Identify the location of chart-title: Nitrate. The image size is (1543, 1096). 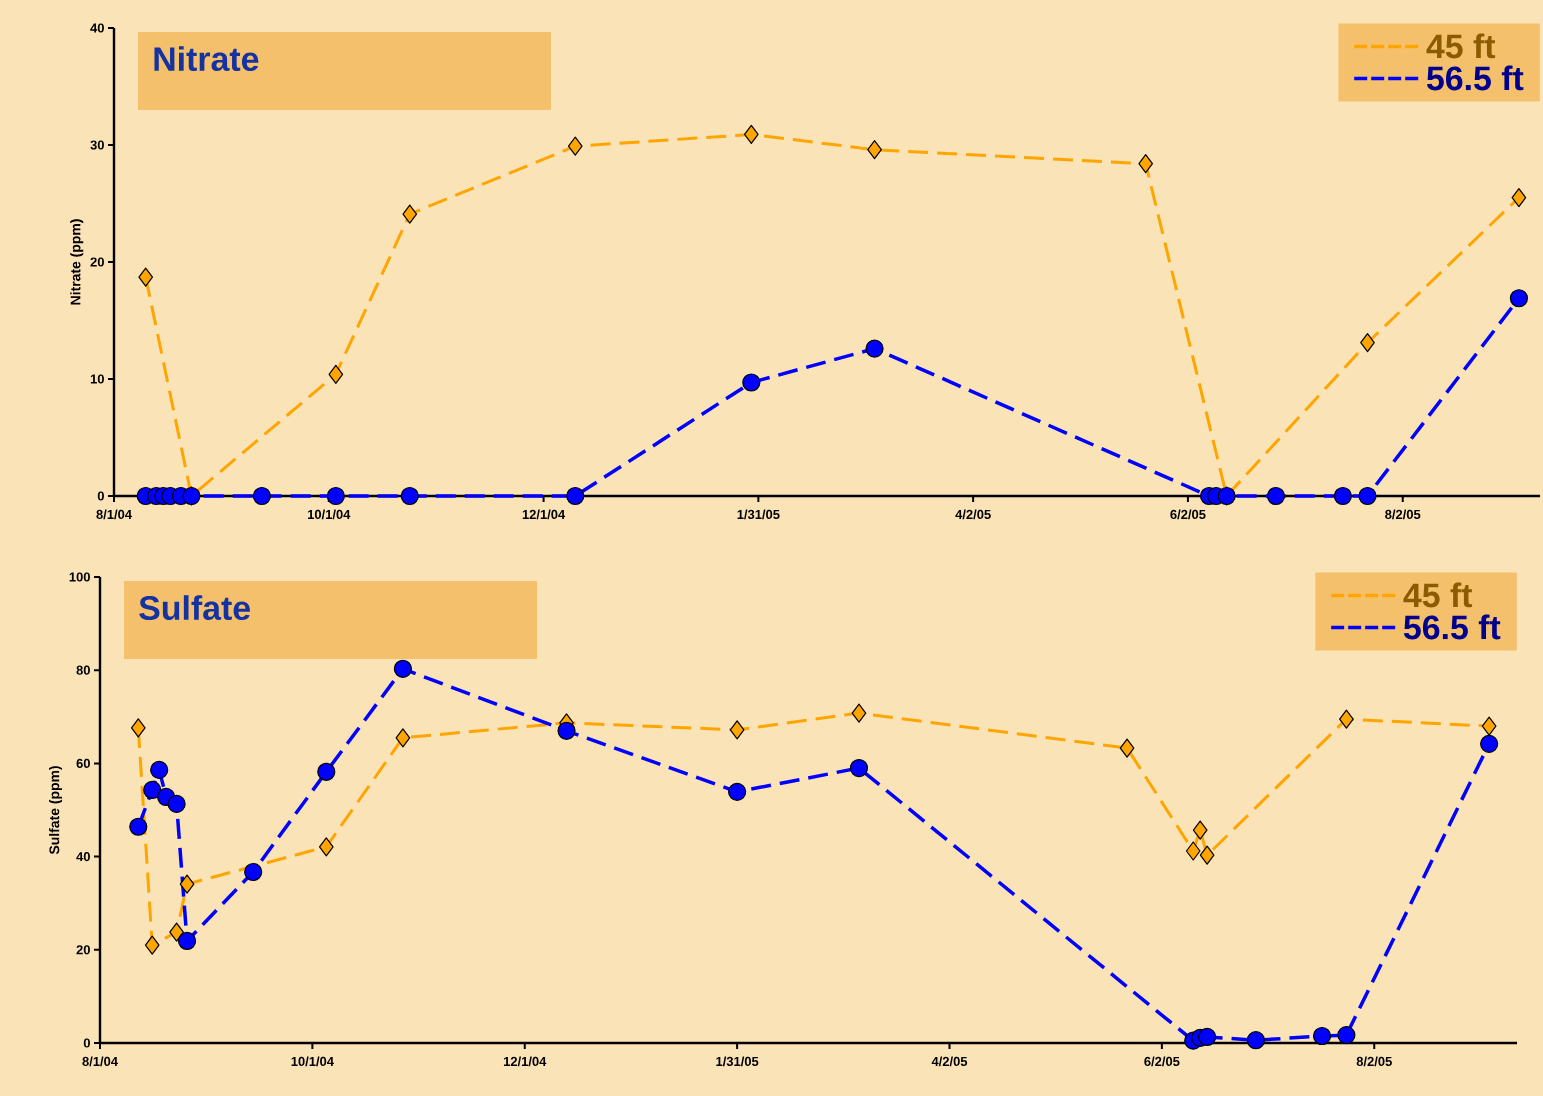
(206, 59).